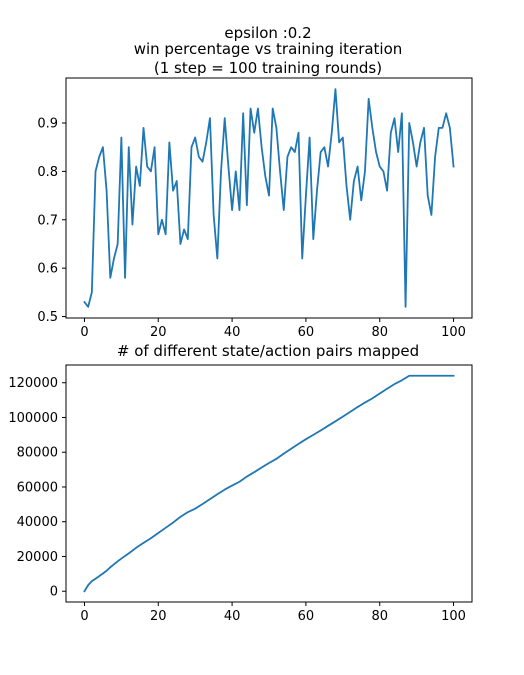  What do you see at coordinates (33, 383) in the screenshot?
I see `y-tick-label: 120000` at bounding box center [33, 383].